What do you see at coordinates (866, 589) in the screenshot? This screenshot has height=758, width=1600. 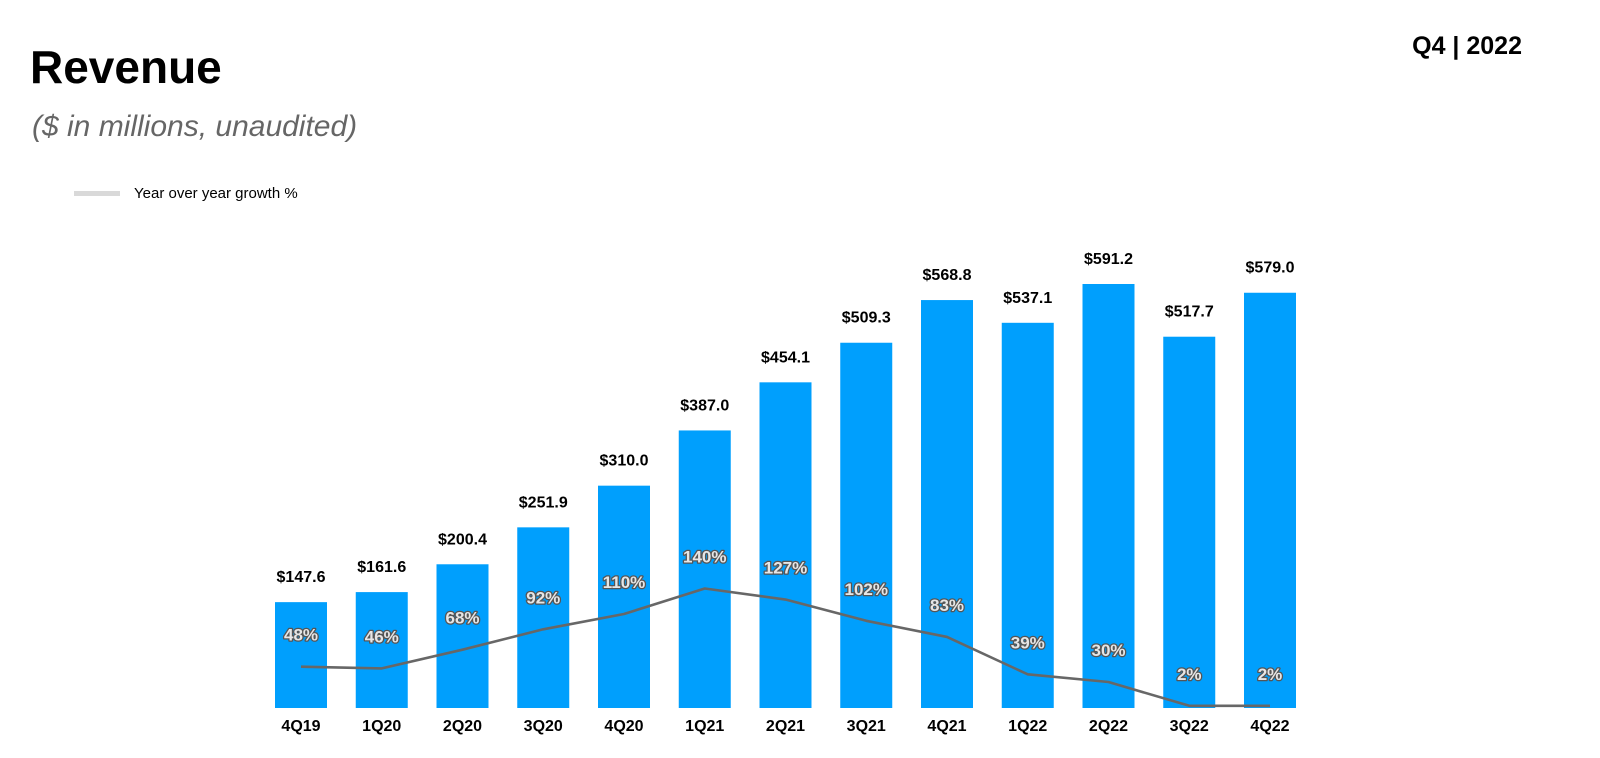 I see `growth-percent-label: 102%` at bounding box center [866, 589].